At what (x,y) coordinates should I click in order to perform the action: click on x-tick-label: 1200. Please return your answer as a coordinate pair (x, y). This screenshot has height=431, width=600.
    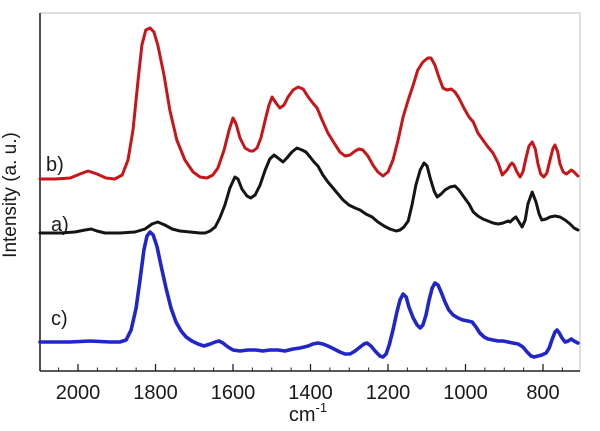
    Looking at the image, I should click on (388, 393).